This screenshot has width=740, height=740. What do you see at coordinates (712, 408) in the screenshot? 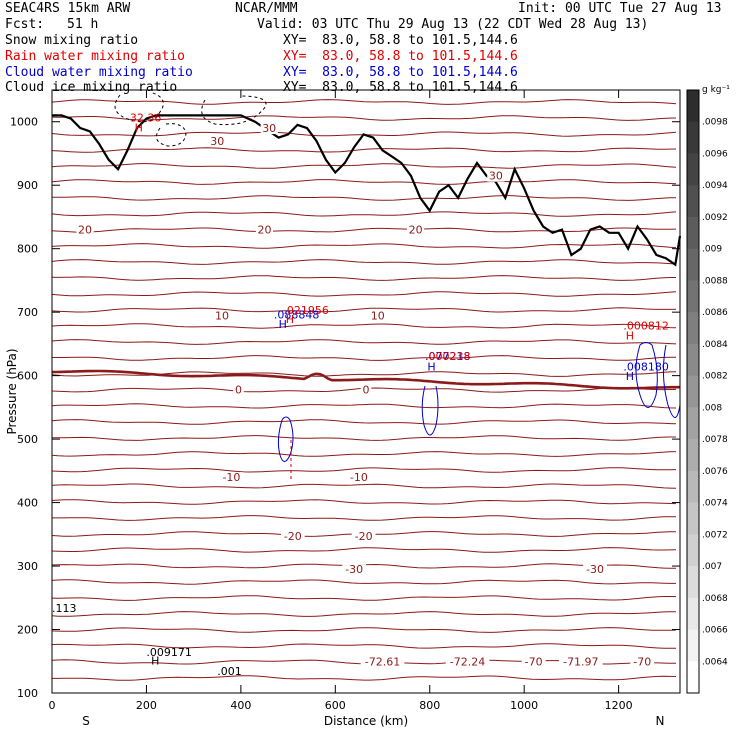
I see `colorbar-label: .008` at bounding box center [712, 408].